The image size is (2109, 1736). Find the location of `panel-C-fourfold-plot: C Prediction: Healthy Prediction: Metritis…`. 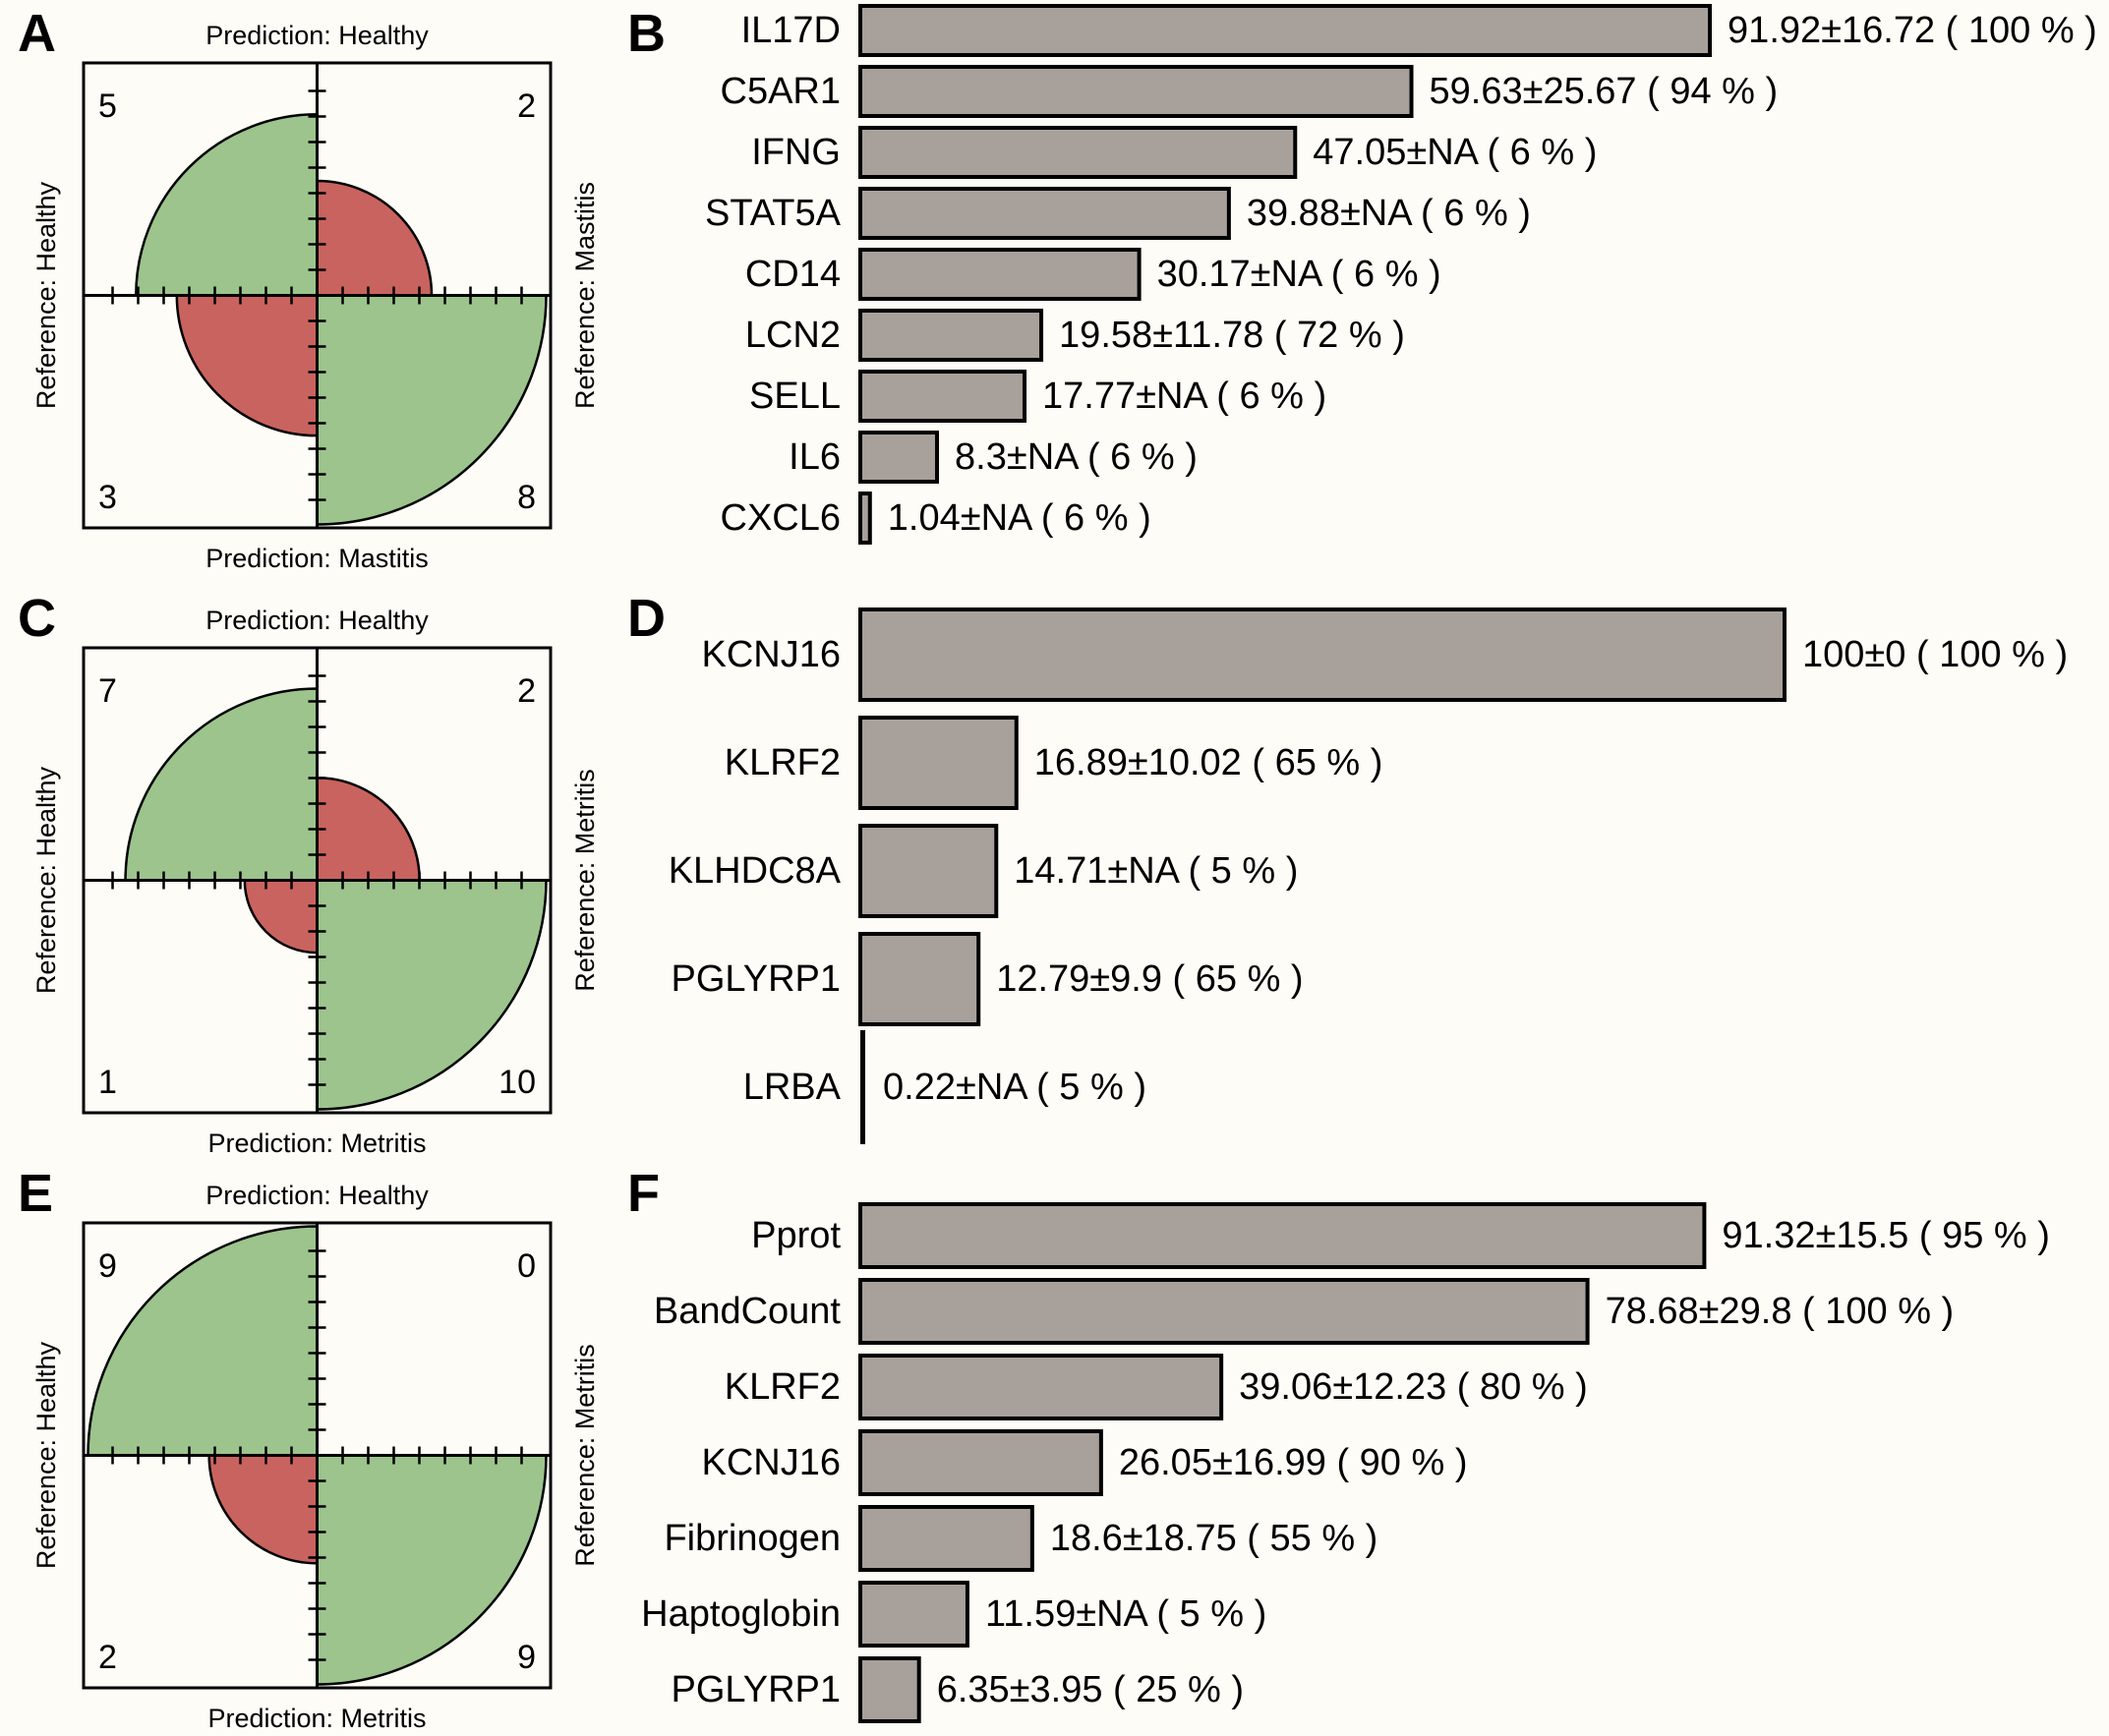

panel-C-fourfold-plot: C Prediction: Healthy Prediction: Metritis… is located at coordinates (309, 873).